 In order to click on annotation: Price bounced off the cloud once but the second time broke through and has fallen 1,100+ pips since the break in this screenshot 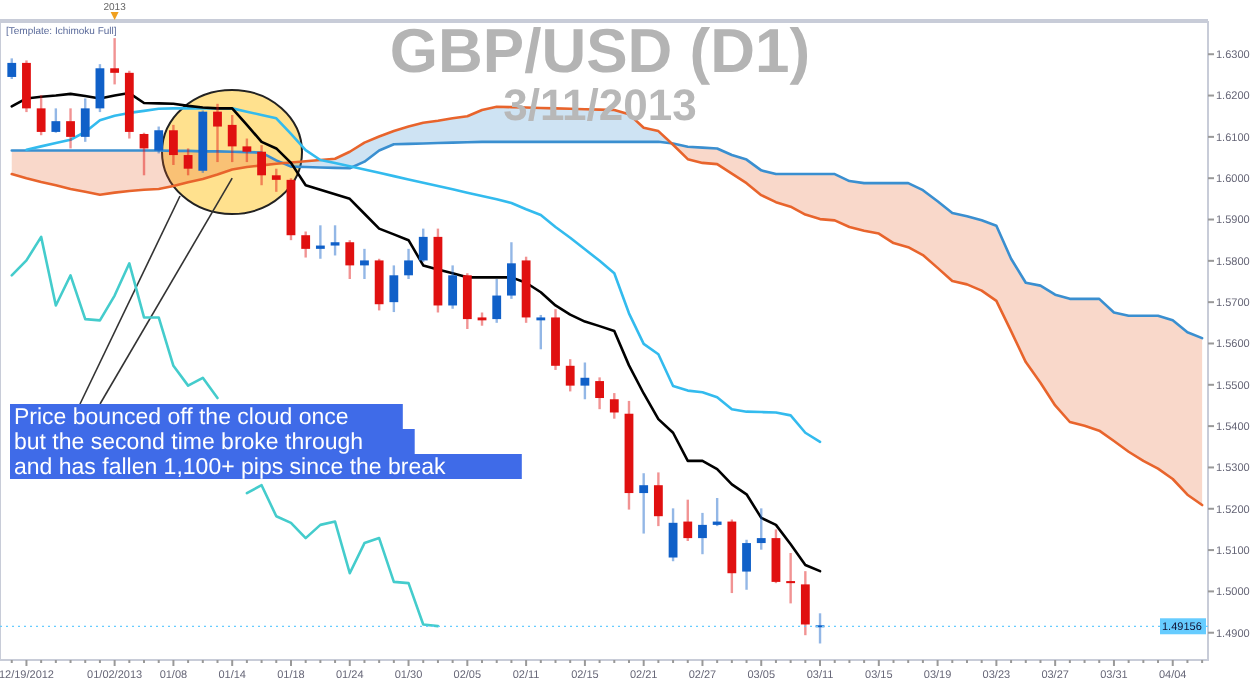, I will do `click(230, 442)`.